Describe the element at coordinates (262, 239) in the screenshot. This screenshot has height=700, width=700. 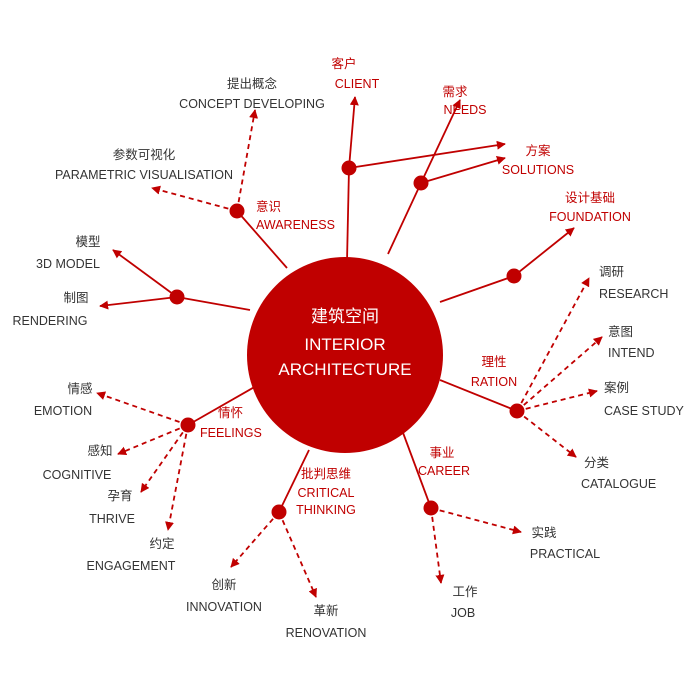
I see `awareness-link` at that location.